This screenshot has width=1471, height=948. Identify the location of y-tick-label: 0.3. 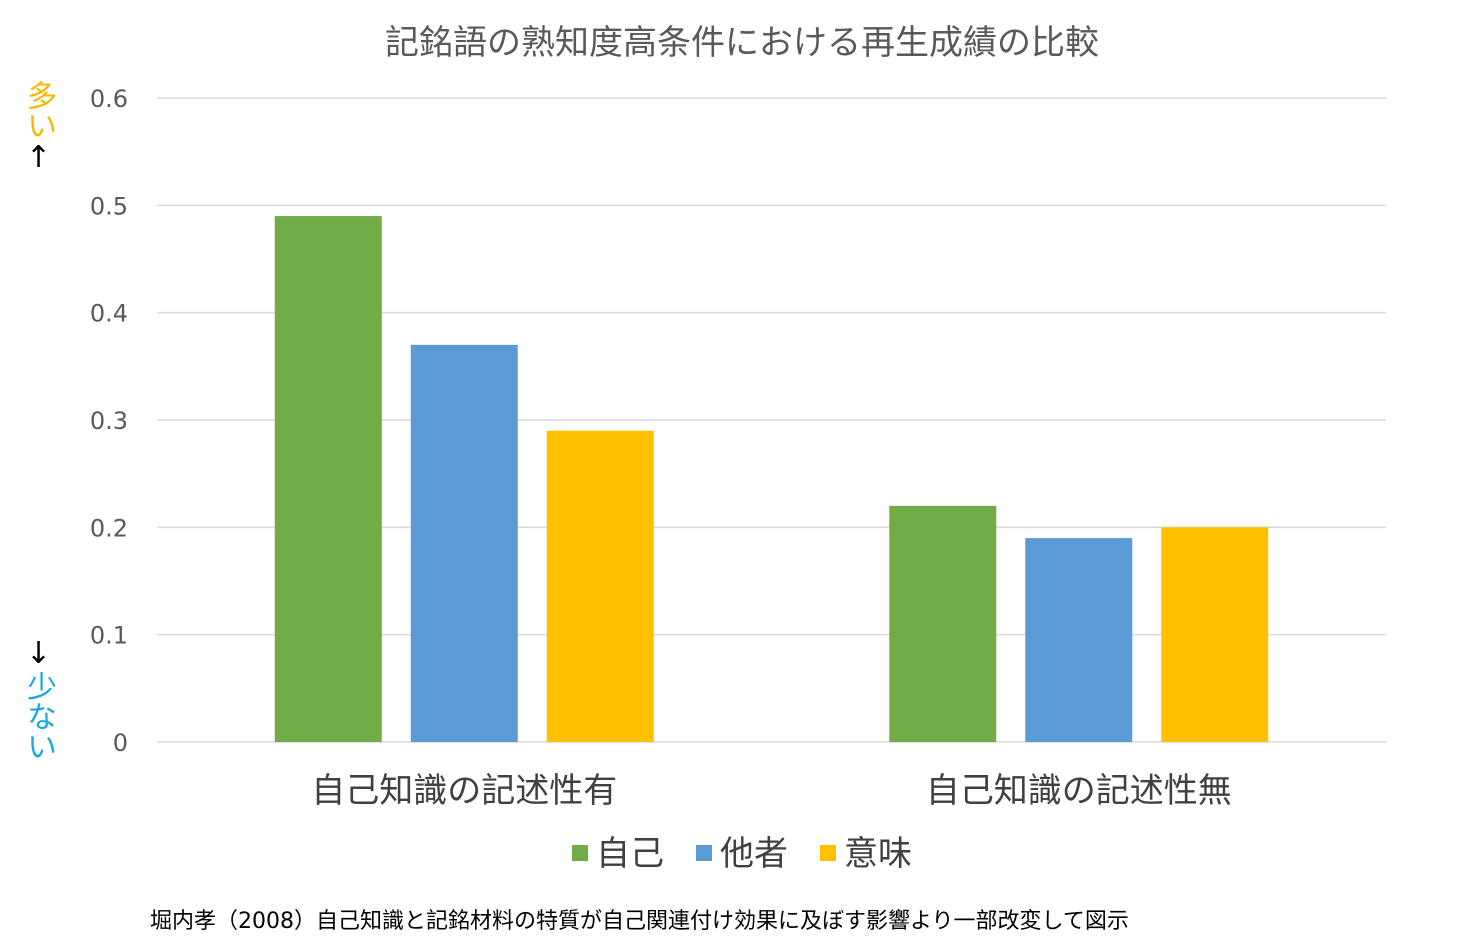
(109, 421).